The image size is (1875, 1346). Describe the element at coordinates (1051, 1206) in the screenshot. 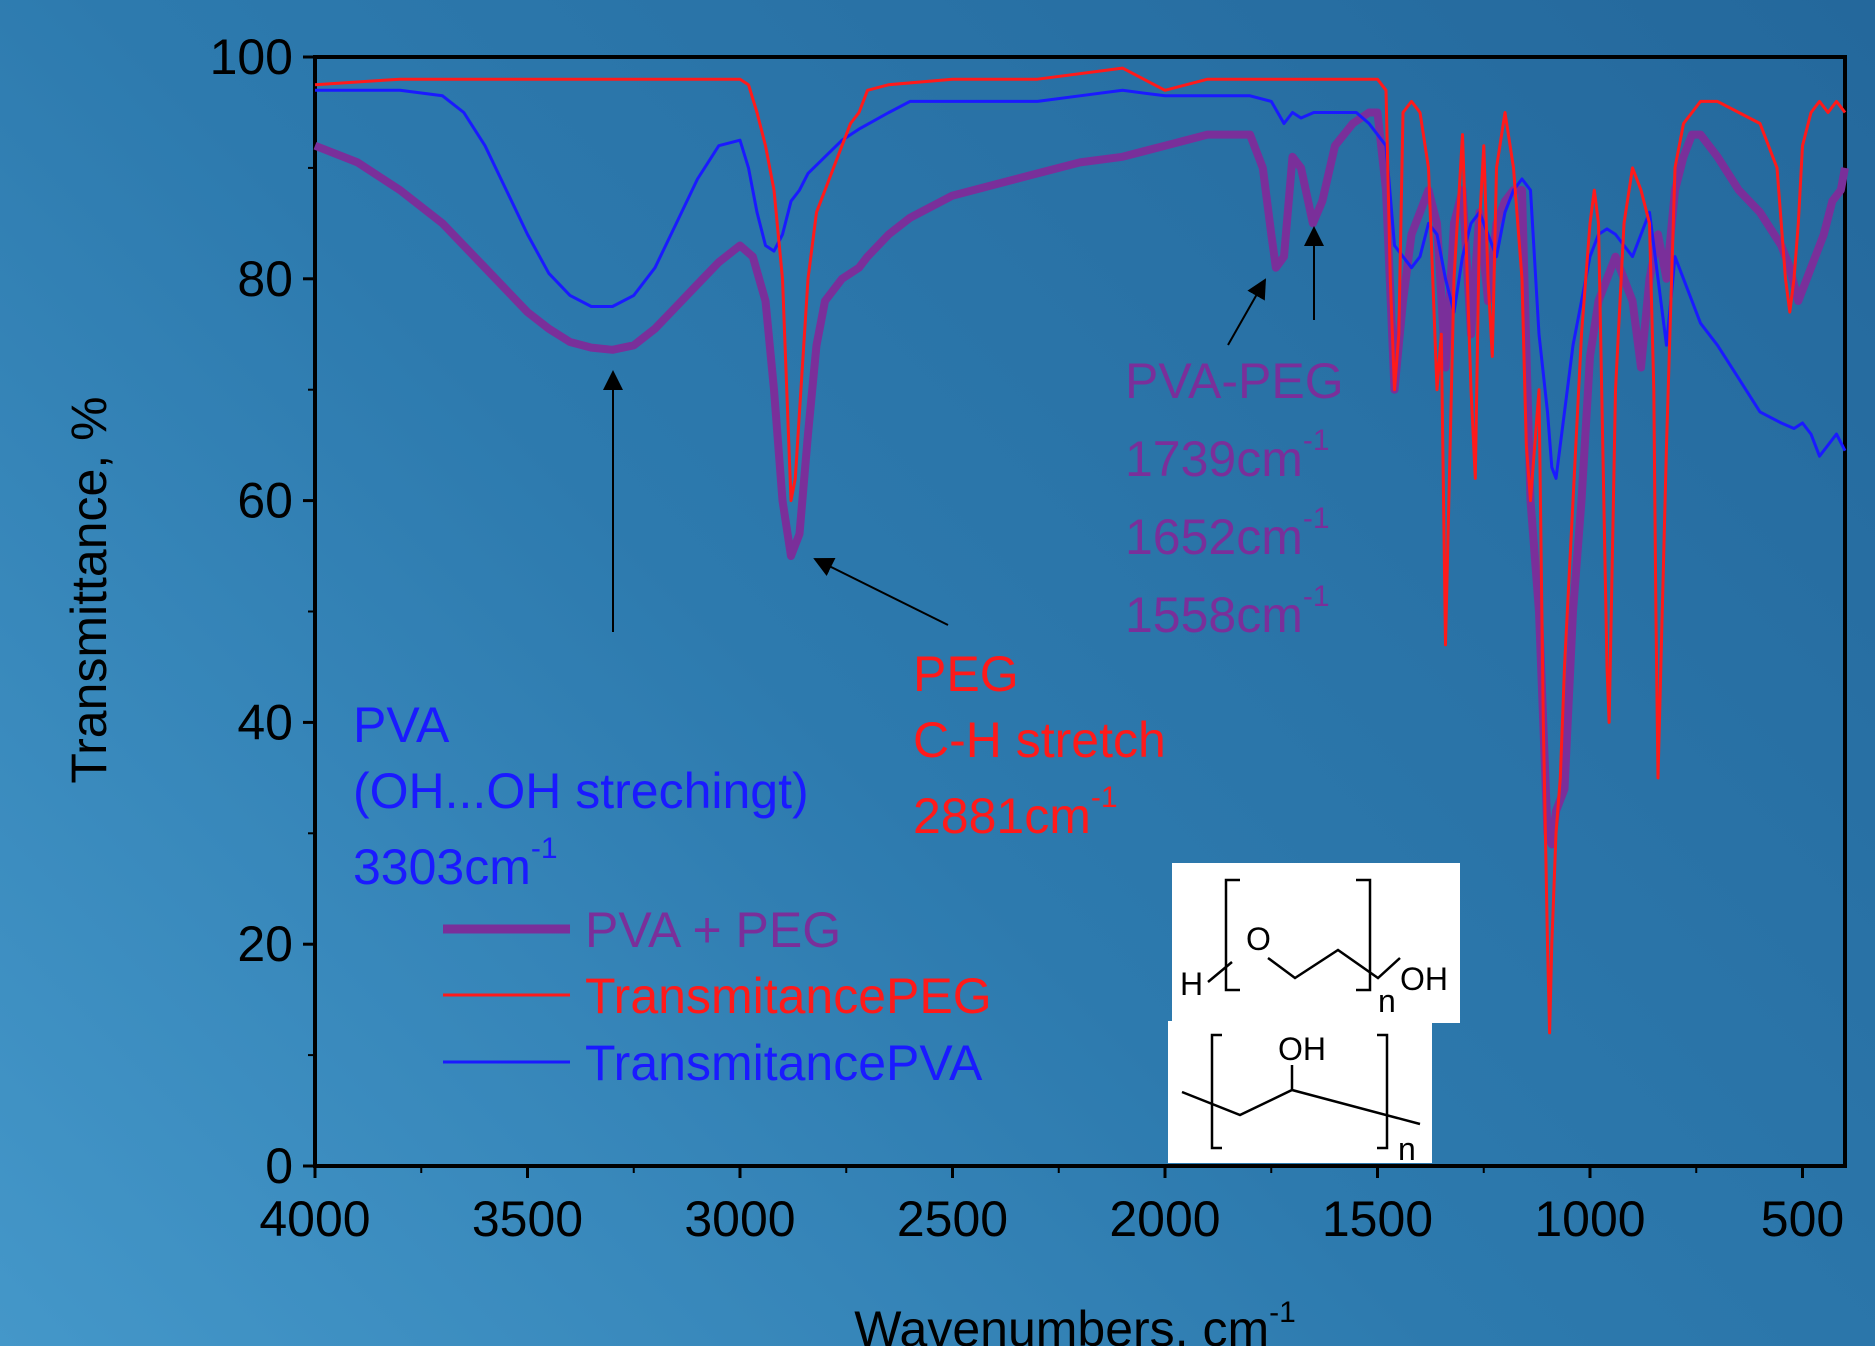

I see `x-axis-ticks: 4000 3500 3000 2500 2000 1500 1000 500` at that location.